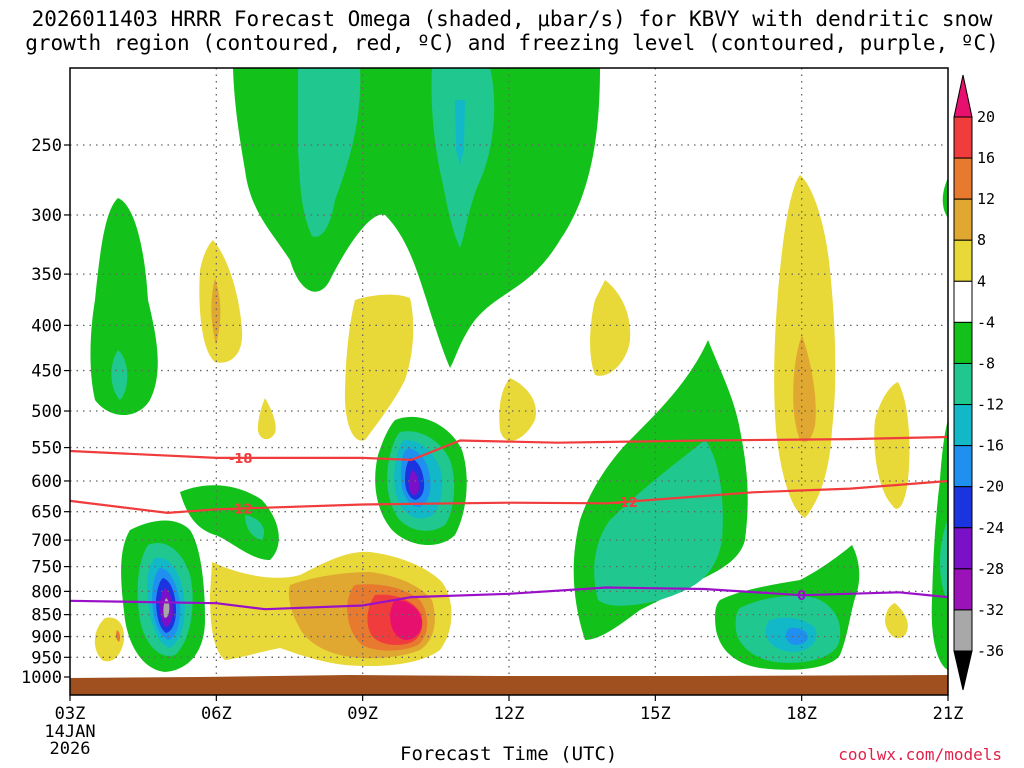 This screenshot has width=1024, height=768. I want to click on colorbar-tick-label: -8, so click(986, 363).